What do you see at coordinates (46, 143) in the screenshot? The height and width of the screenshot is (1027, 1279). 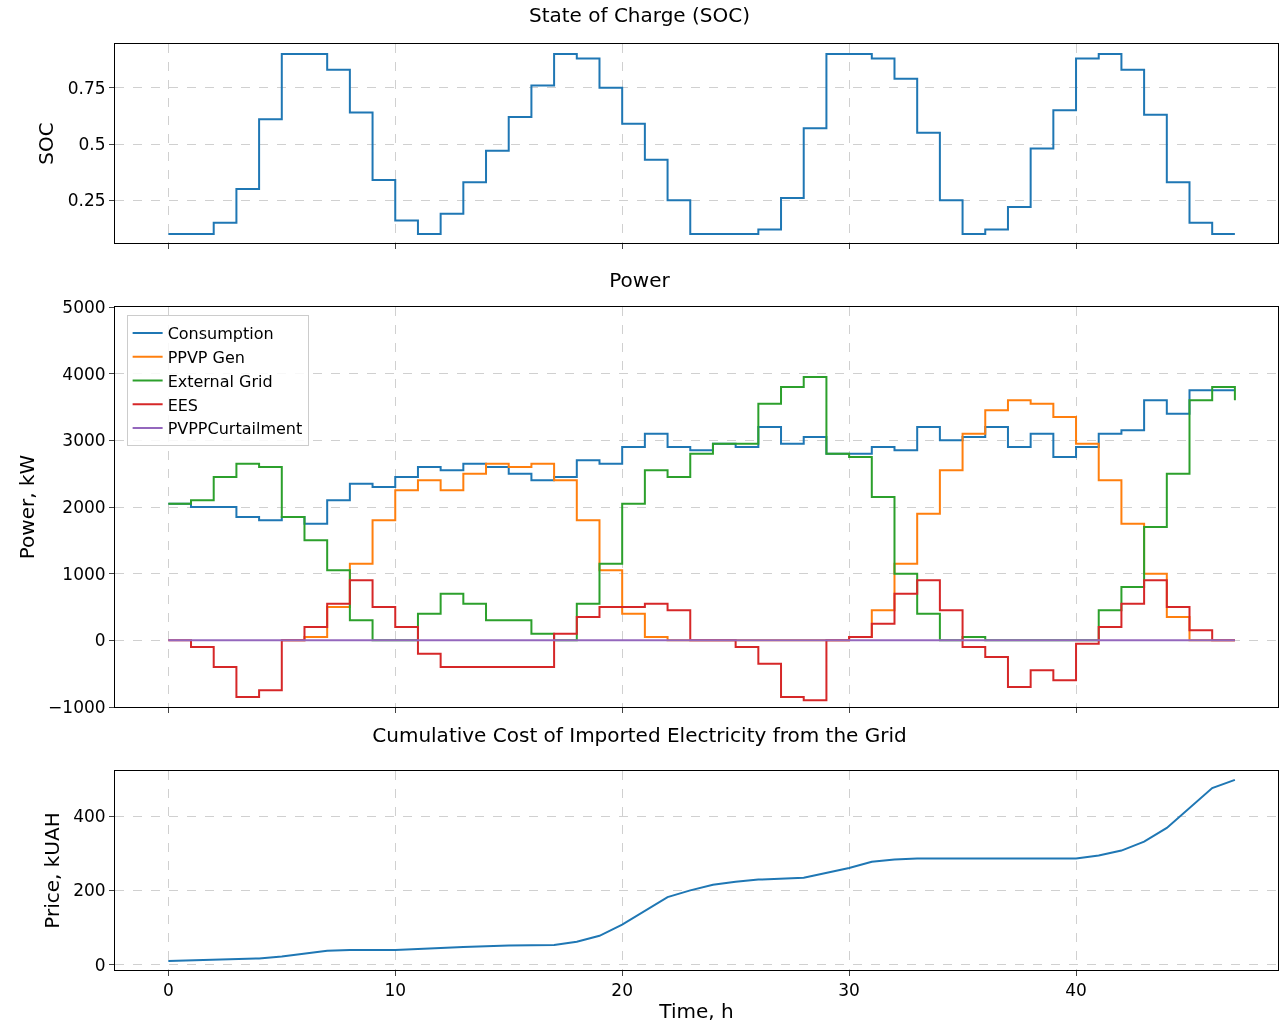 I see `y-axis-title: SOC` at bounding box center [46, 143].